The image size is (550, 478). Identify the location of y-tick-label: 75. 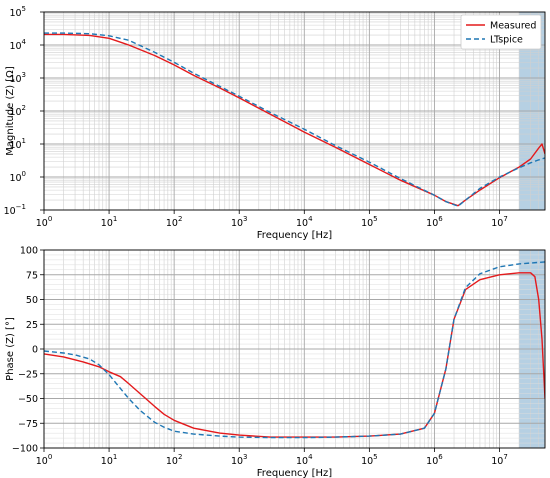
(32, 275).